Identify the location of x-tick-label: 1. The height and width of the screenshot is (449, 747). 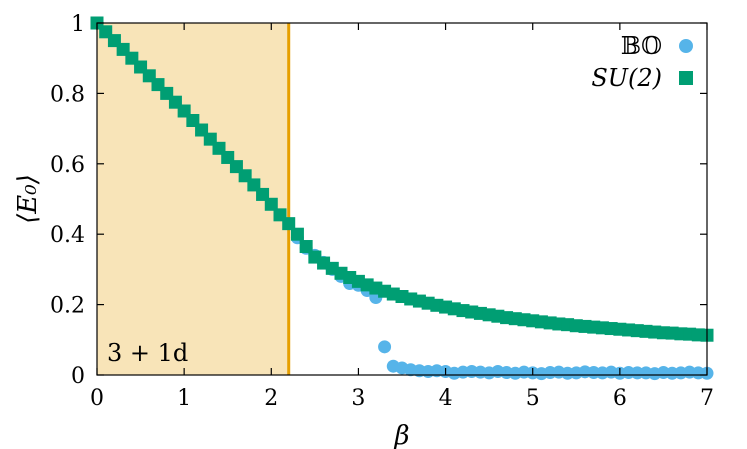
(184, 398).